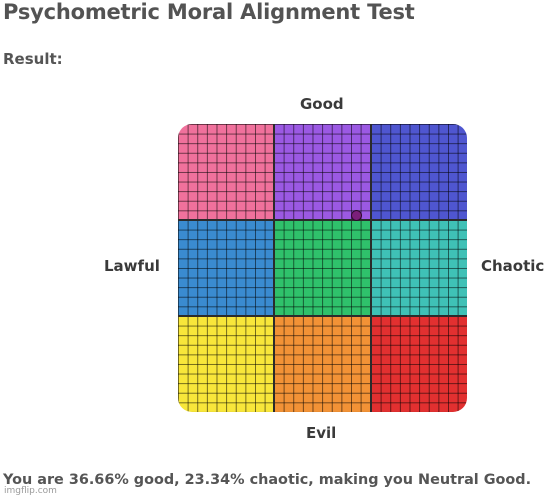 This screenshot has height=499, width=556. Describe the element at coordinates (322, 172) in the screenshot. I see `grid-cell-neutral-good` at that location.